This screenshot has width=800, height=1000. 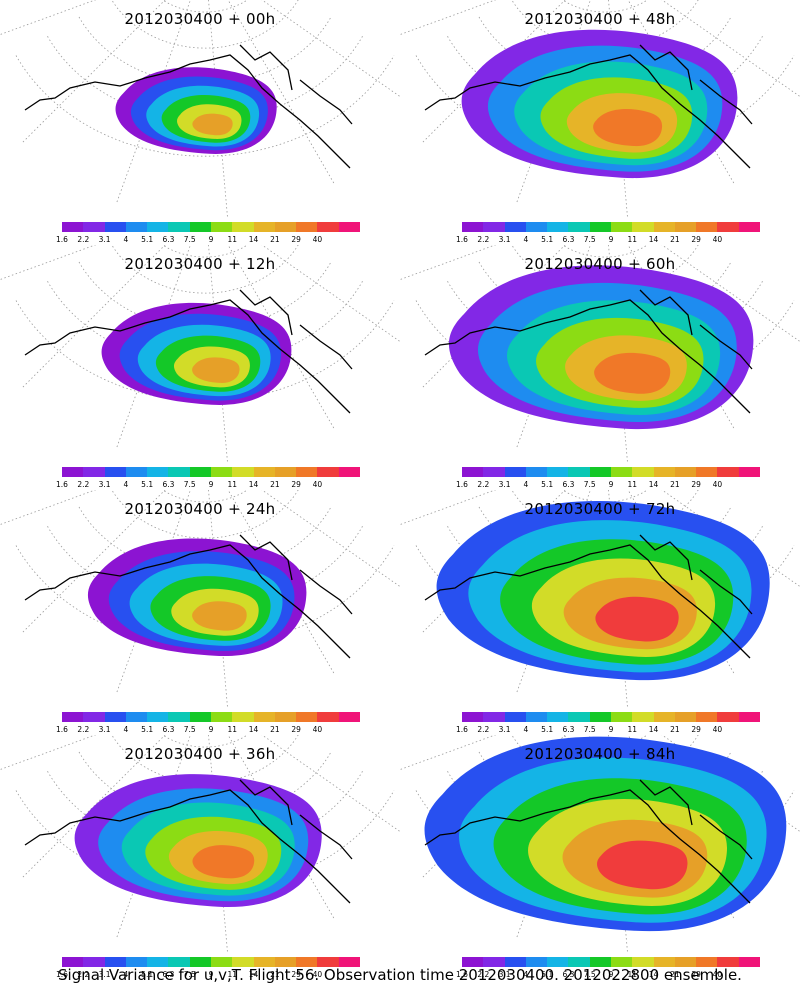 I want to click on colorbar-tick-label: 6.3, so click(x=168, y=484).